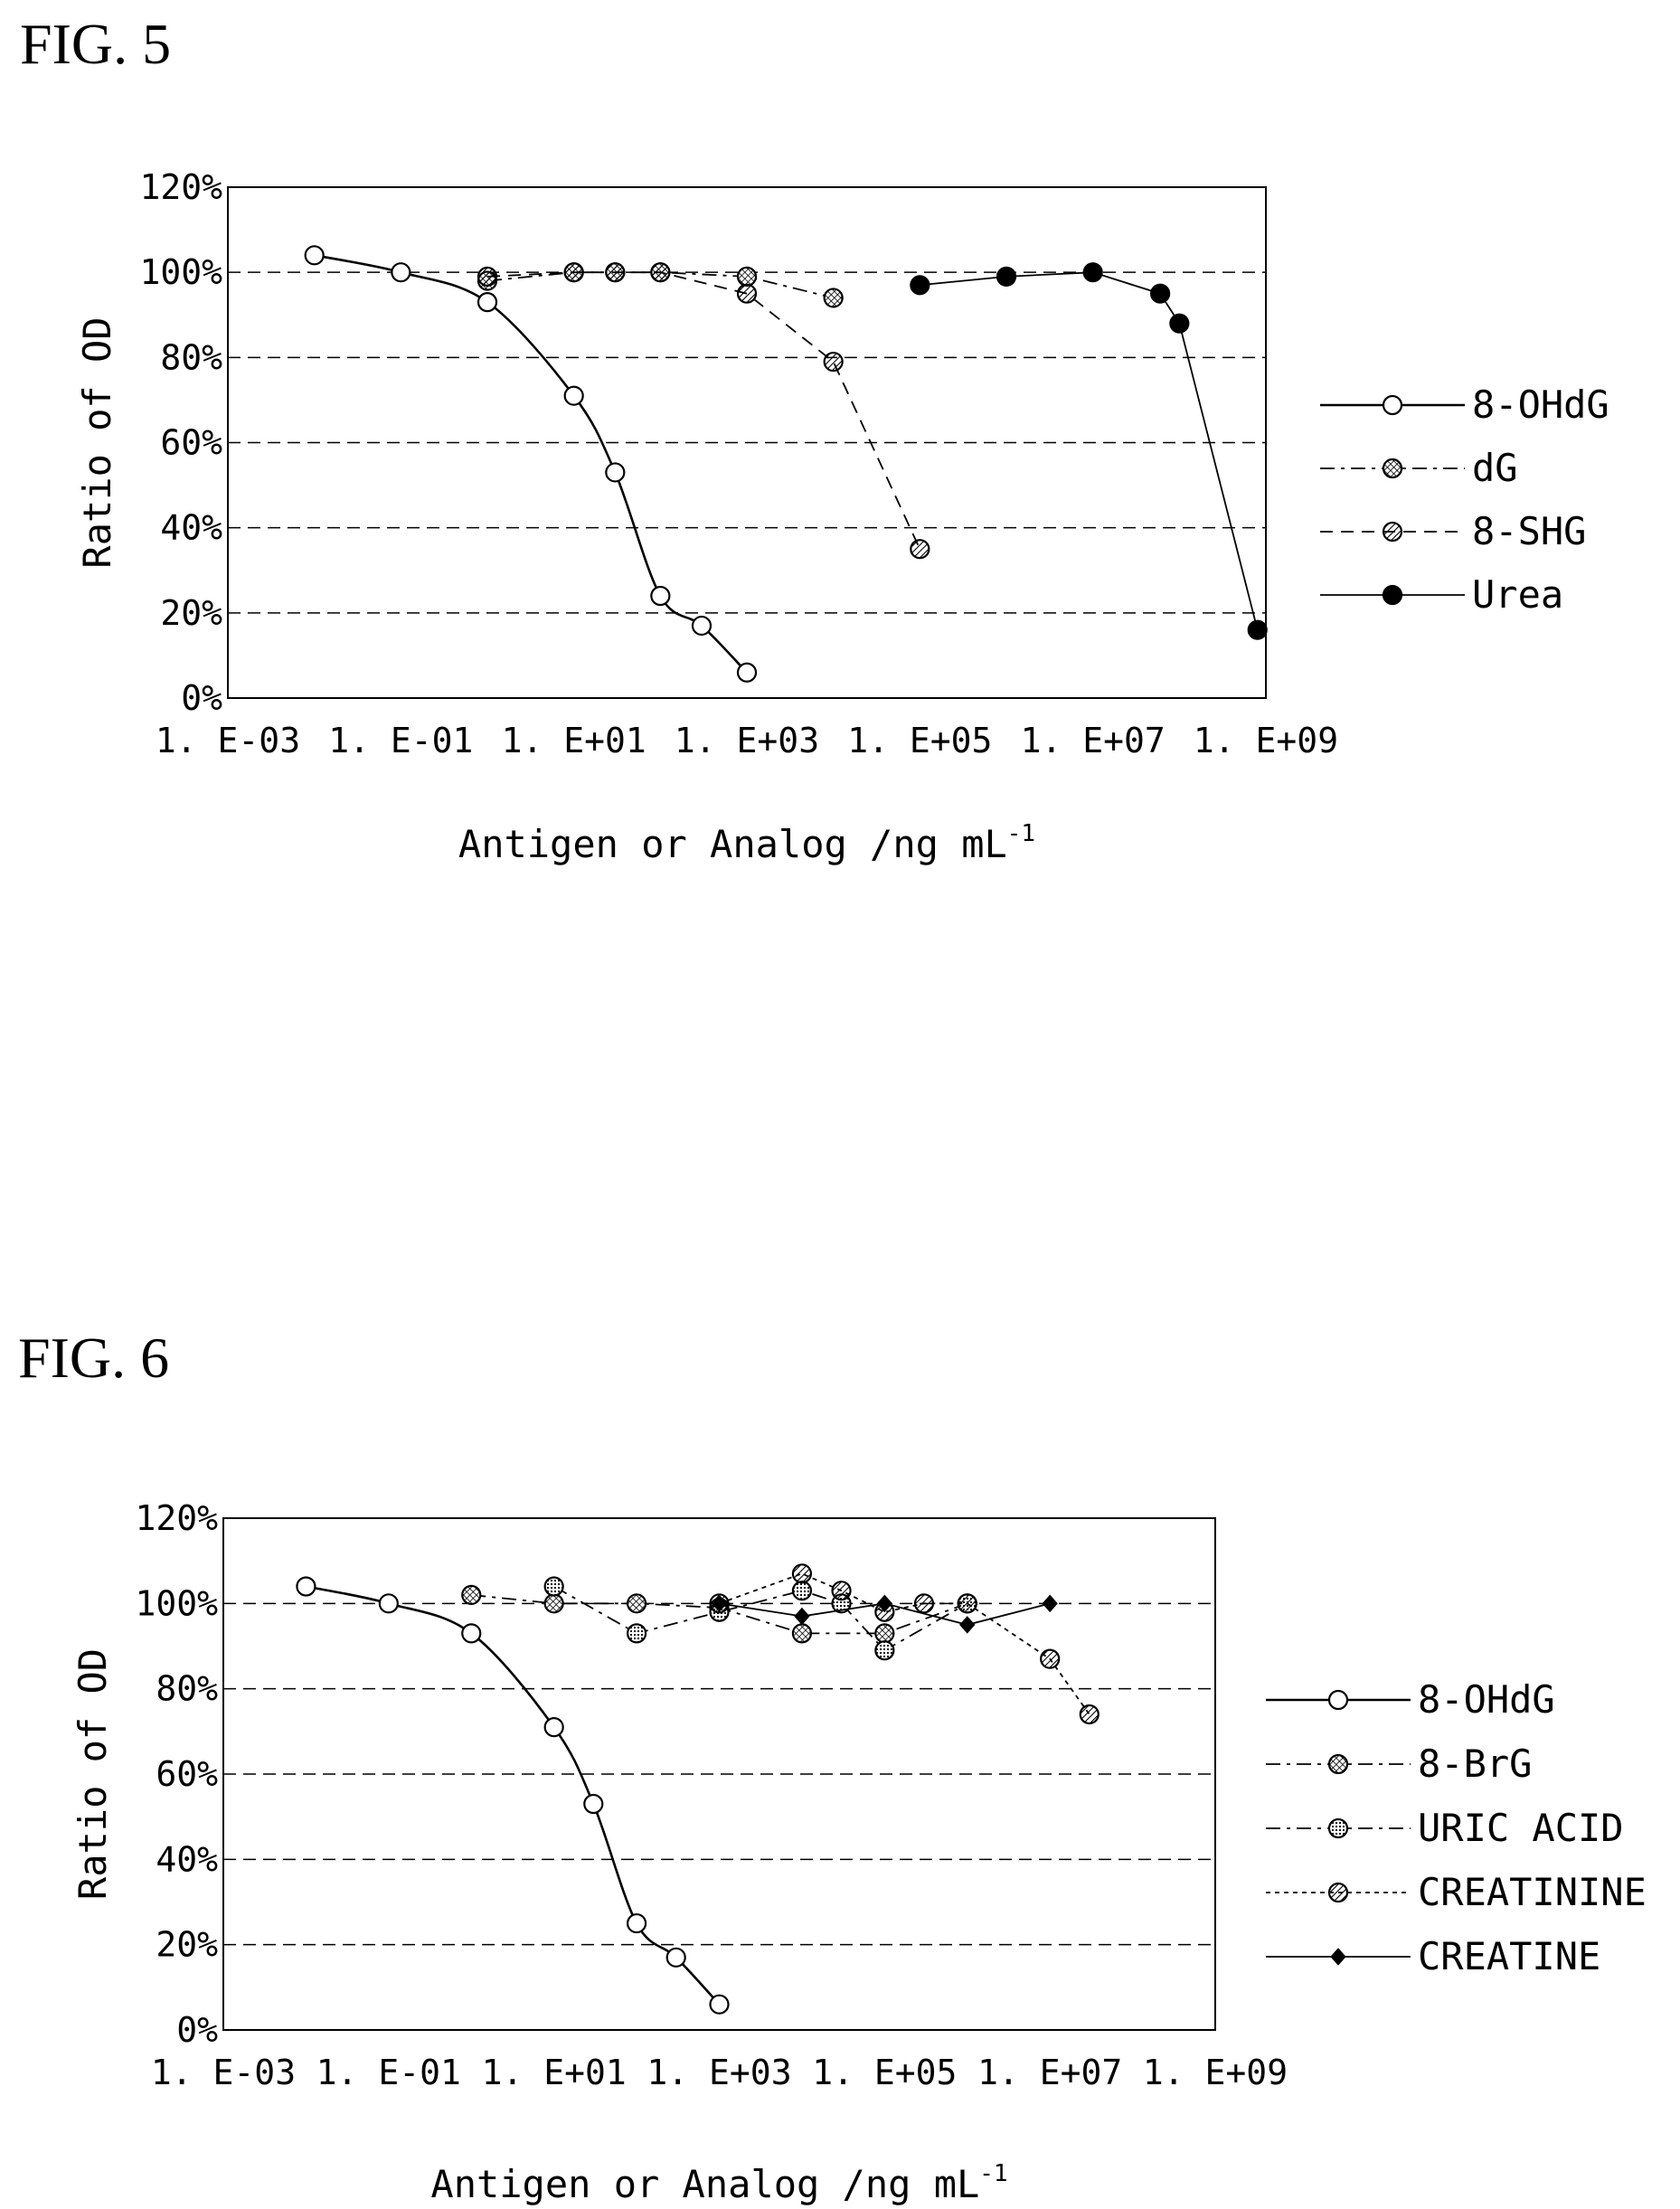 This screenshot has width=1680, height=2209. Describe the element at coordinates (1399, 1764) in the screenshot. I see `legend-item-8-brg: 8-BrG` at that location.